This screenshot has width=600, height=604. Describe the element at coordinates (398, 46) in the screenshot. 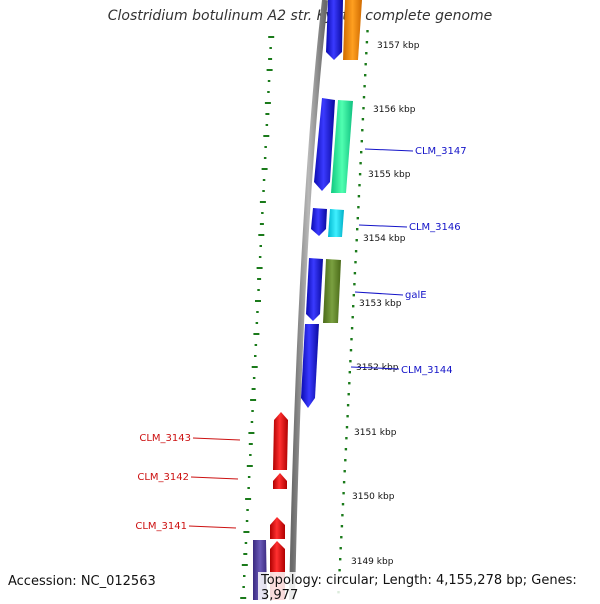

I see `scale-tick-label: 3157 kbp` at that location.